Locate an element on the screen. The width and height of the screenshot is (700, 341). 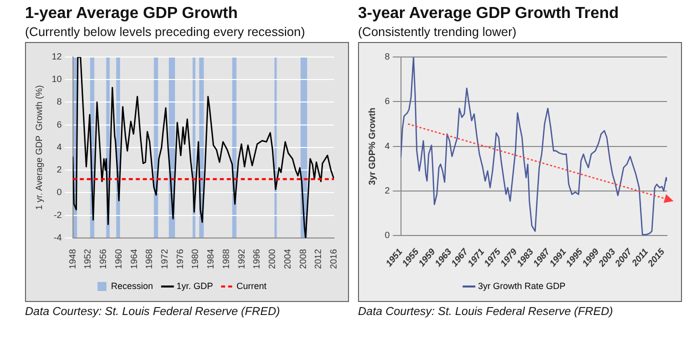
x-tick-label: 1956 is located at coordinates (103, 259).